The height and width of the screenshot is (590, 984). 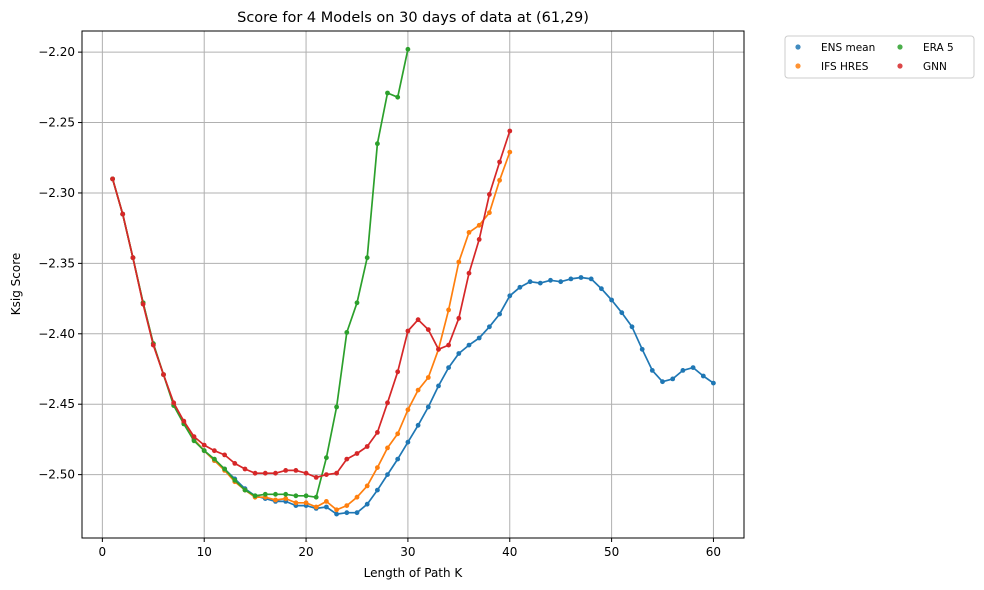 I want to click on x-tick-label: 10, so click(x=204, y=552).